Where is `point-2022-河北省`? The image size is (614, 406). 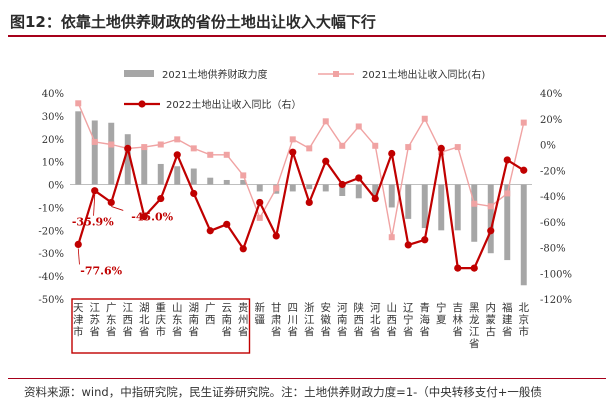 point-2022-河北省 is located at coordinates (375, 198).